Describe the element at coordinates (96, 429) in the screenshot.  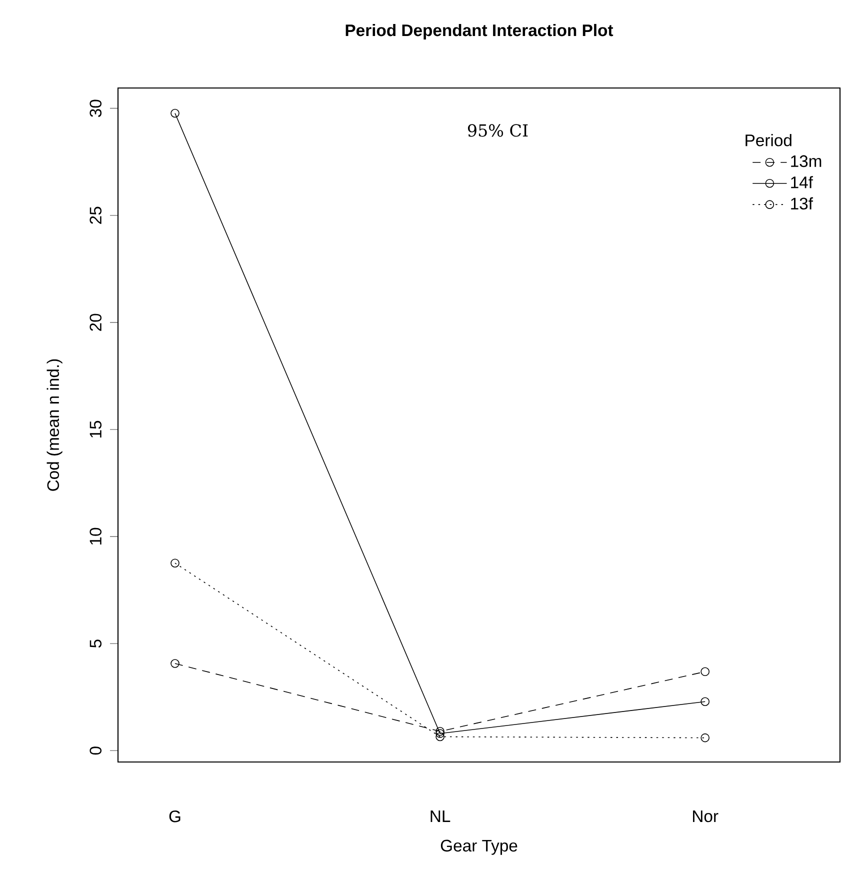
I see `y-tick-label: 15` at that location.